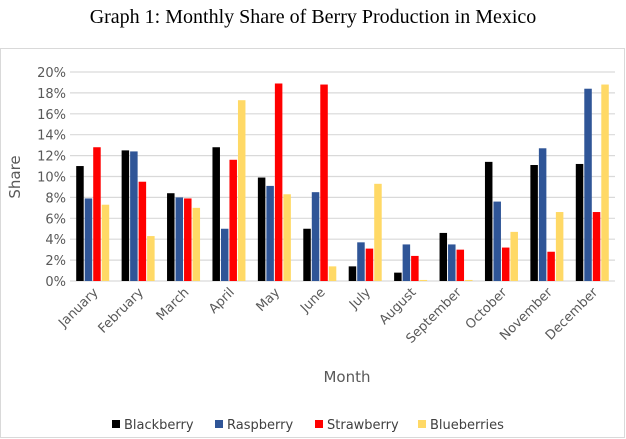 This screenshot has height=439, width=626. Describe the element at coordinates (116, 424) in the screenshot. I see `legend-swatch-blackberry` at that location.